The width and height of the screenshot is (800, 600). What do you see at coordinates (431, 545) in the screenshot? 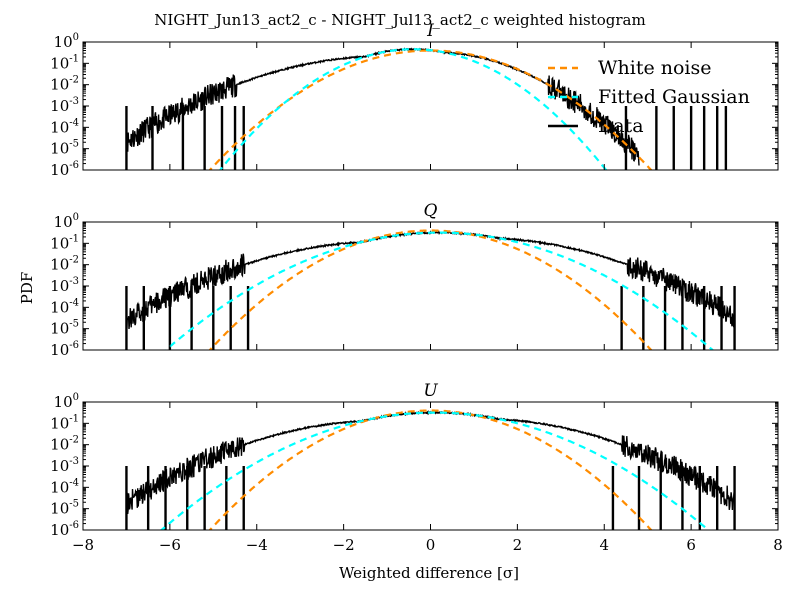
I see `x-tick-label: 0` at bounding box center [431, 545].